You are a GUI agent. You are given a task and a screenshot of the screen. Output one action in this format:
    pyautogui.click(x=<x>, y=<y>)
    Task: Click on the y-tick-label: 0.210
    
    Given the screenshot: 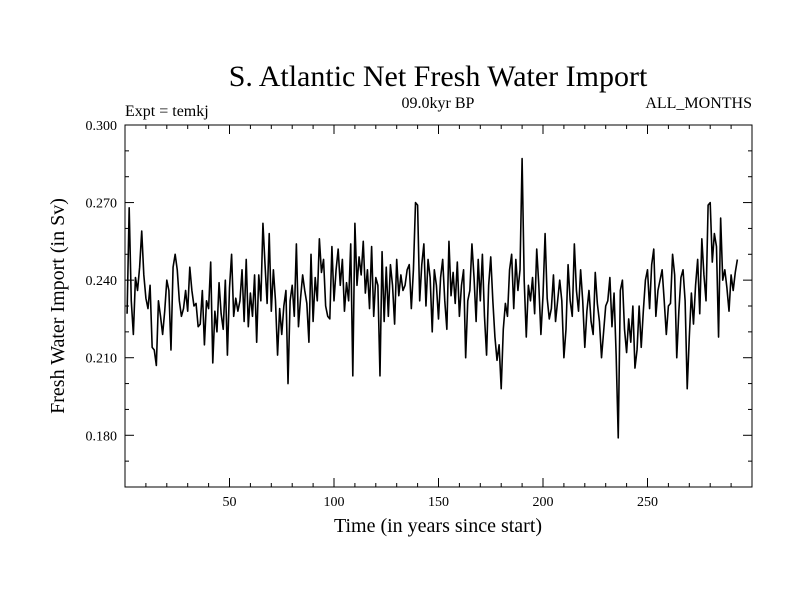 What is the action you would take?
    pyautogui.click(x=102, y=359)
    